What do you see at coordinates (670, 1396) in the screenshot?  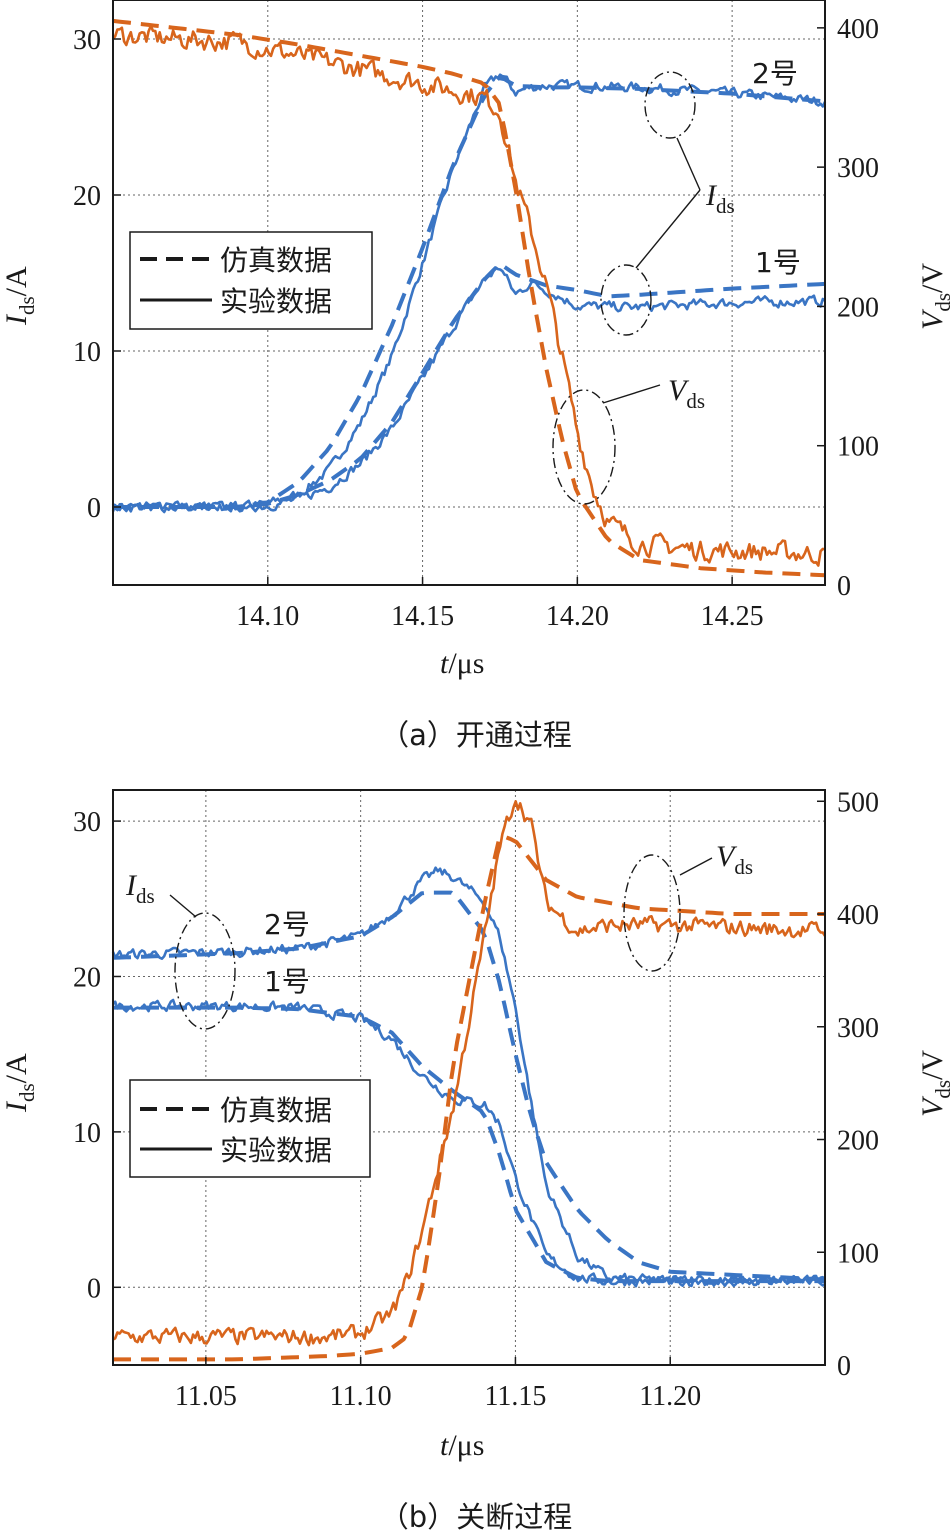 I see `x-tick-label: 11.20` at bounding box center [670, 1396].